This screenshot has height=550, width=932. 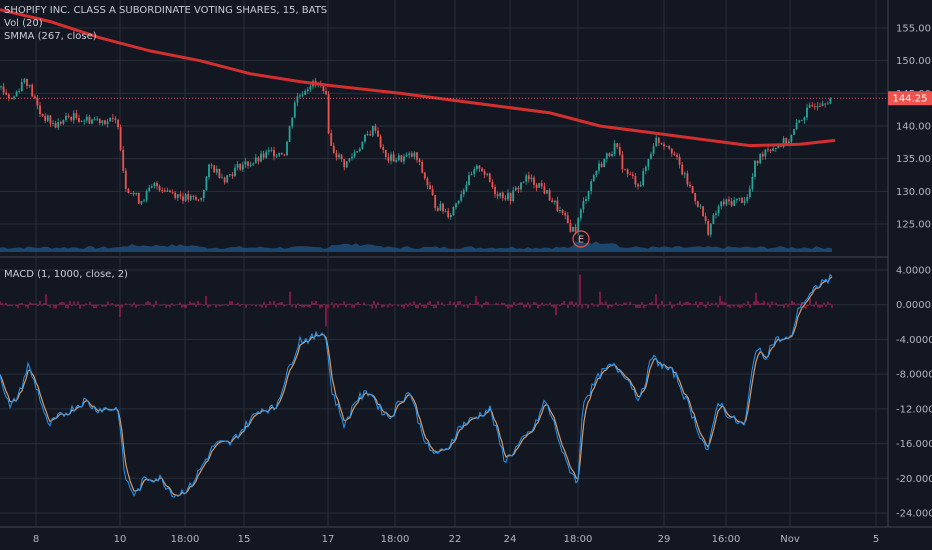 What do you see at coordinates (581, 239) in the screenshot?
I see `earnings-marker: E` at bounding box center [581, 239].